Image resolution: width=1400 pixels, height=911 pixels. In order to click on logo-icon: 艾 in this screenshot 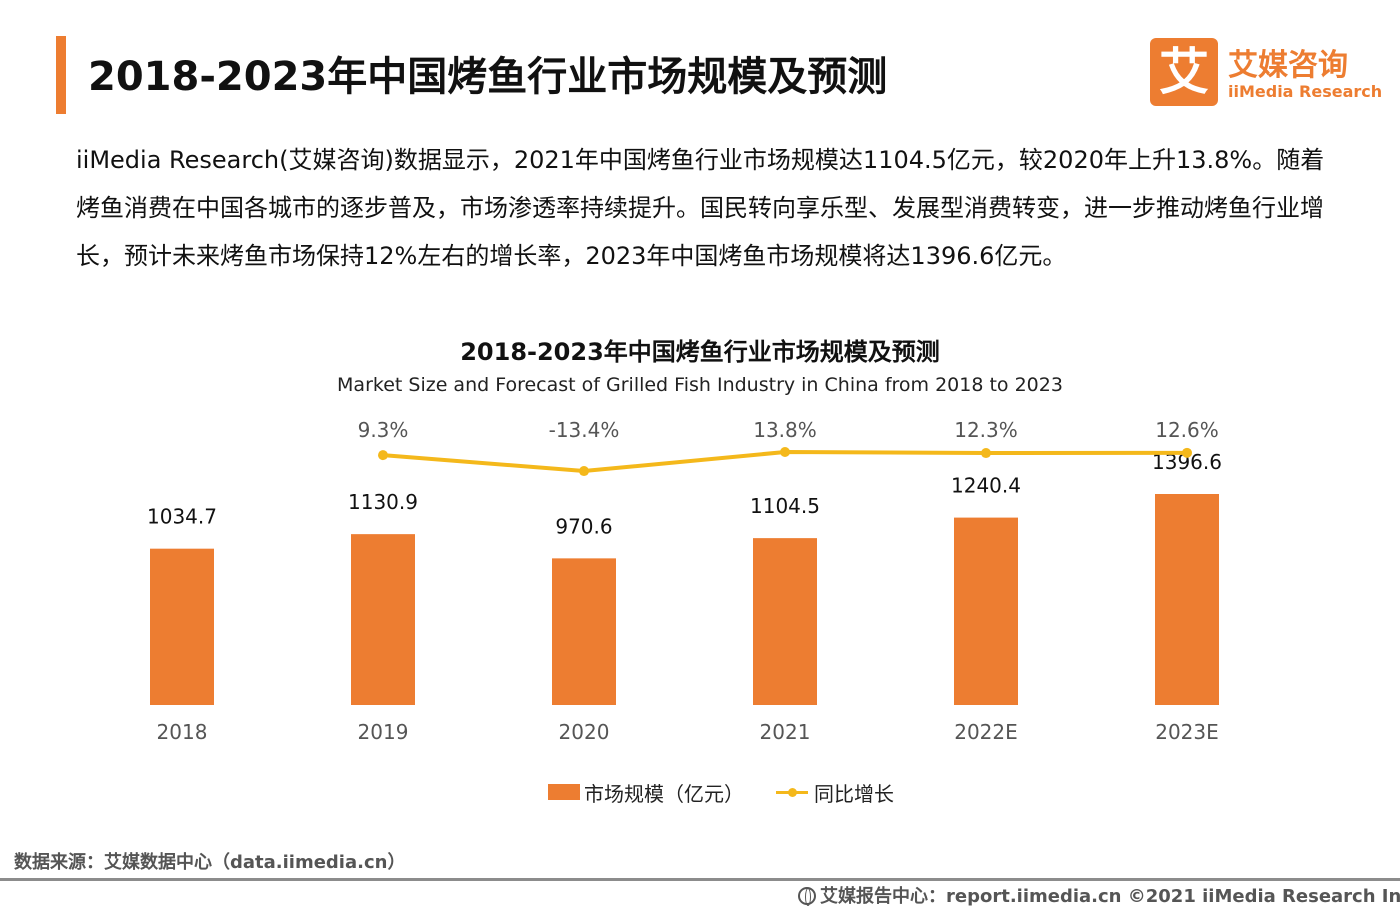, I will do `click(1184, 72)`.